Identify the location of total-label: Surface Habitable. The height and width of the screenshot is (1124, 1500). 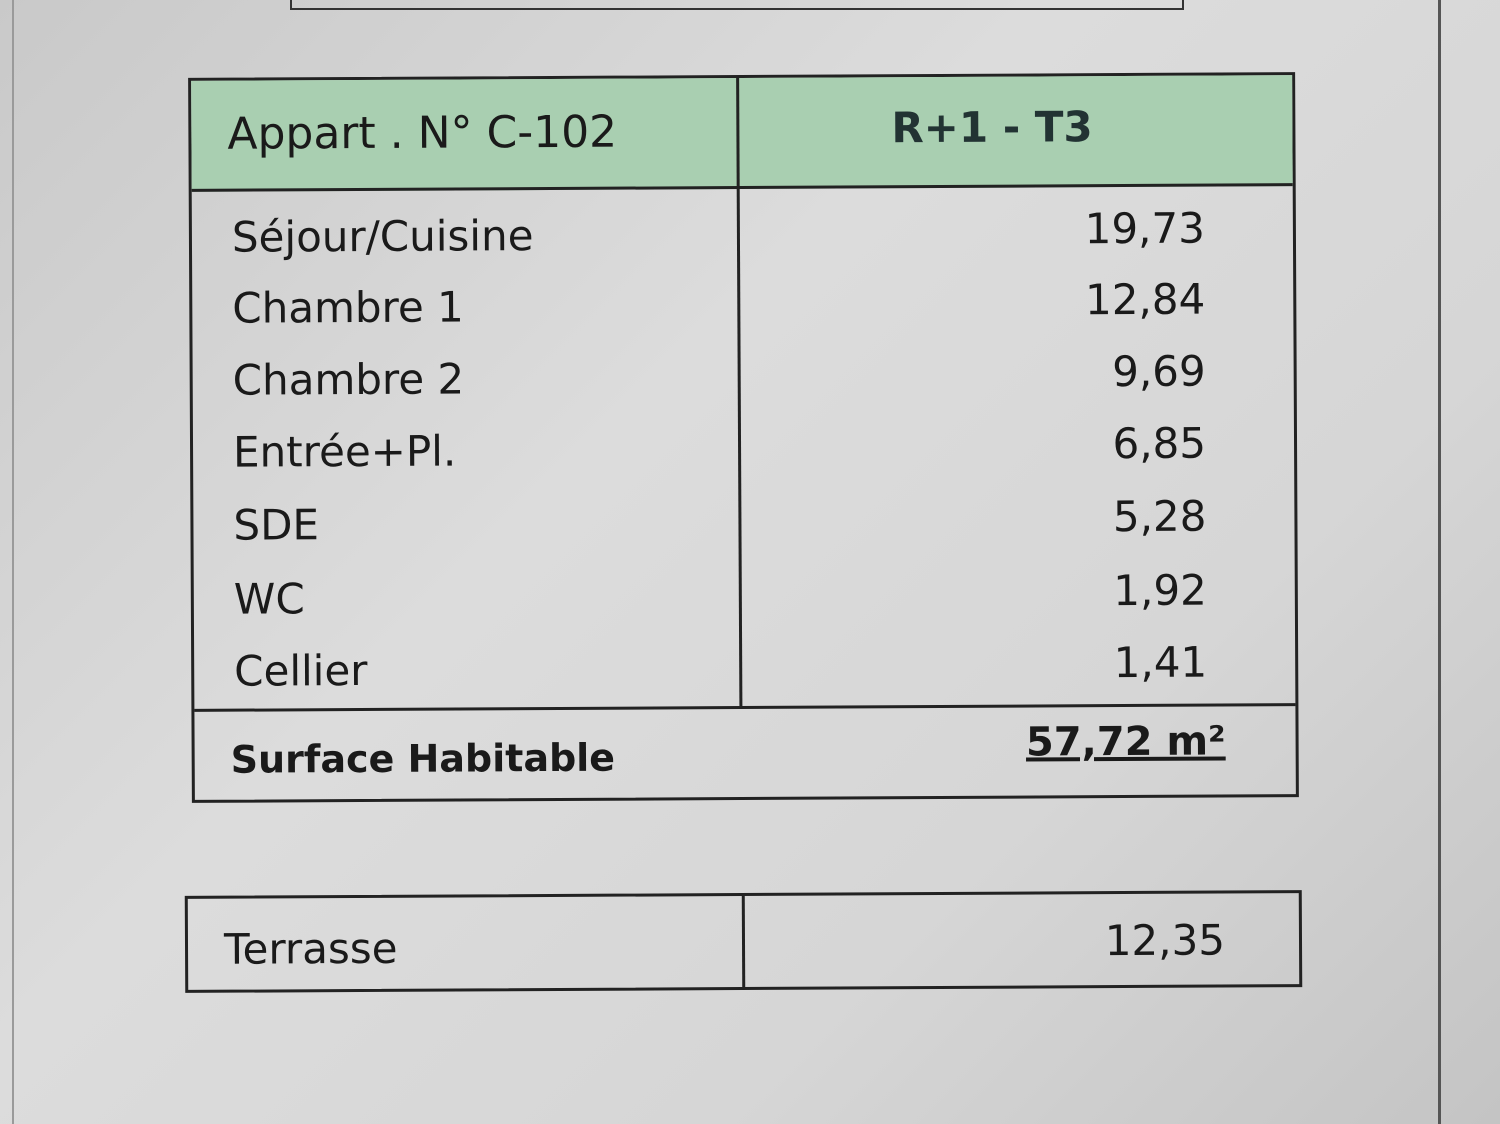
(423, 758).